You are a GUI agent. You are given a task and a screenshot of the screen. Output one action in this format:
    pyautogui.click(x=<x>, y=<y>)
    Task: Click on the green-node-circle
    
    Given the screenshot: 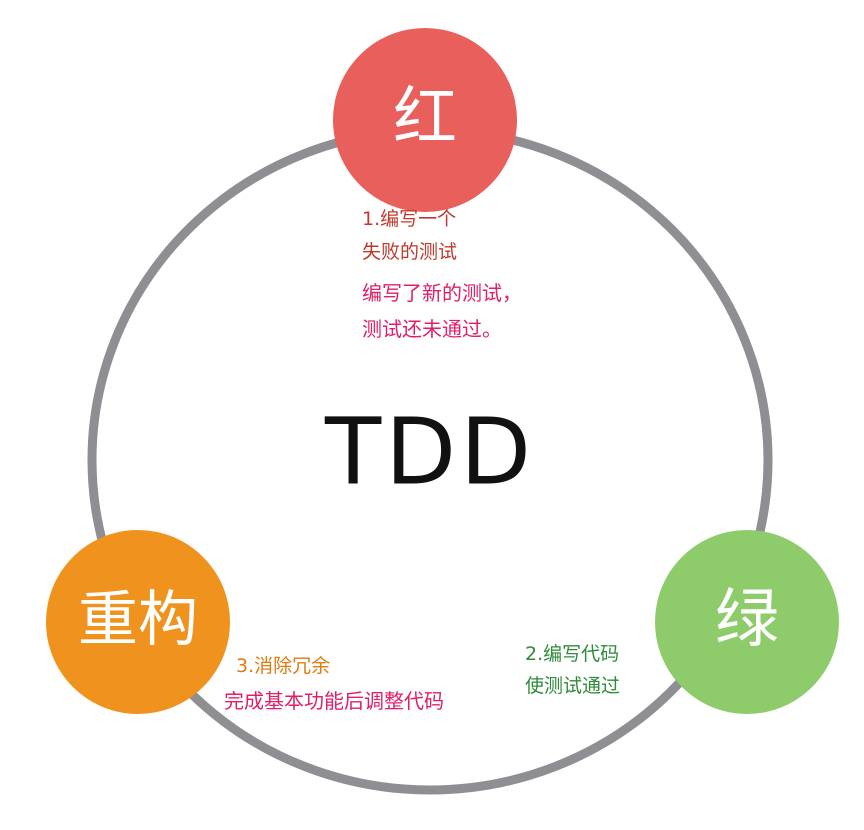 What is the action you would take?
    pyautogui.click(x=747, y=622)
    